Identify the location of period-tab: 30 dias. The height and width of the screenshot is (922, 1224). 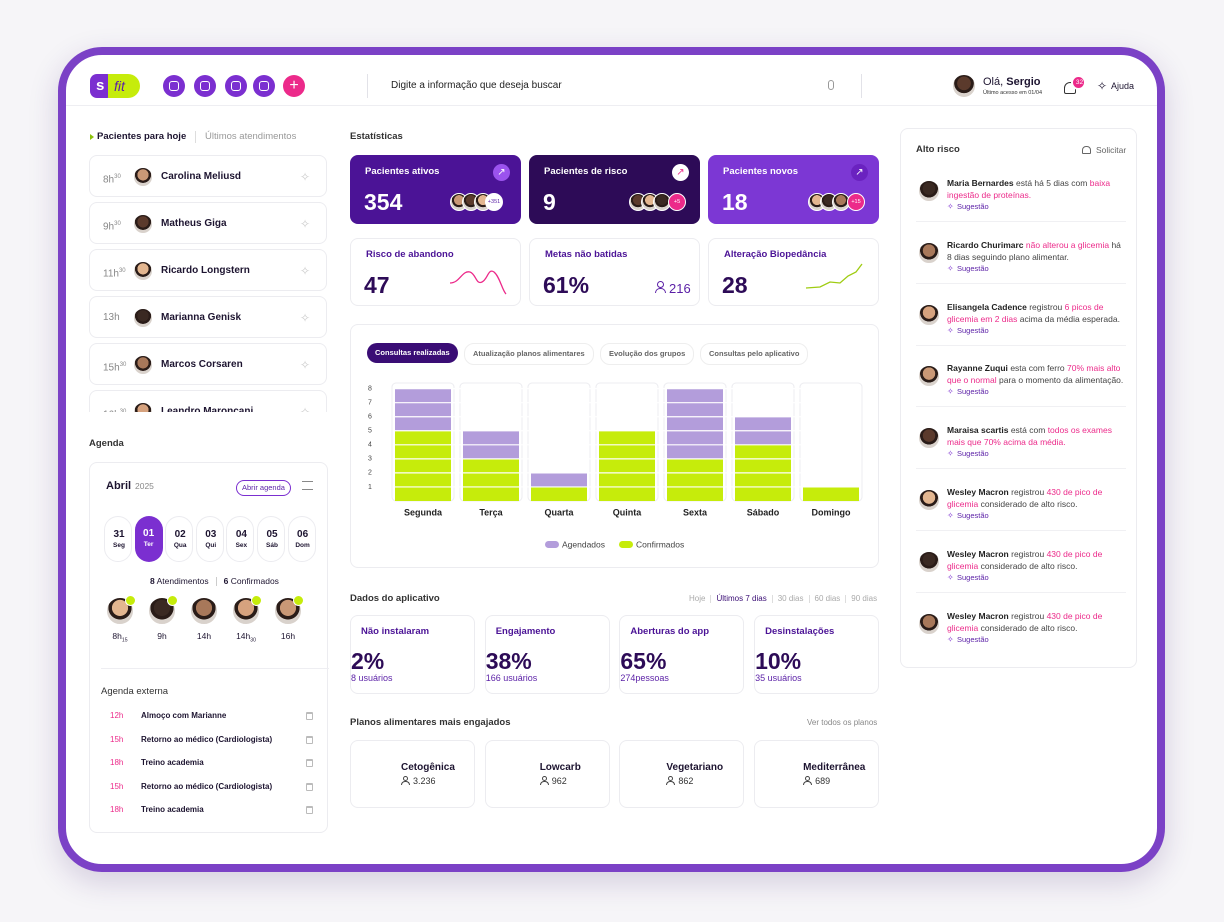
(790, 598).